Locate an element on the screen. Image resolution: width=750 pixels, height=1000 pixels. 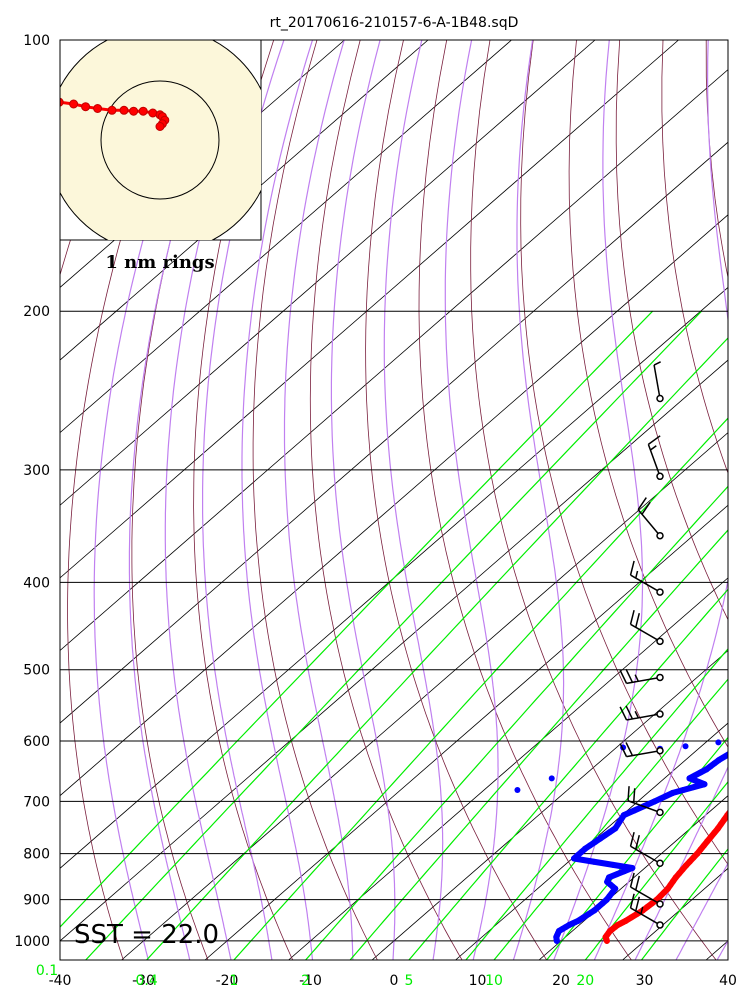
mixing-ratio-line is located at coordinates (610, 819).